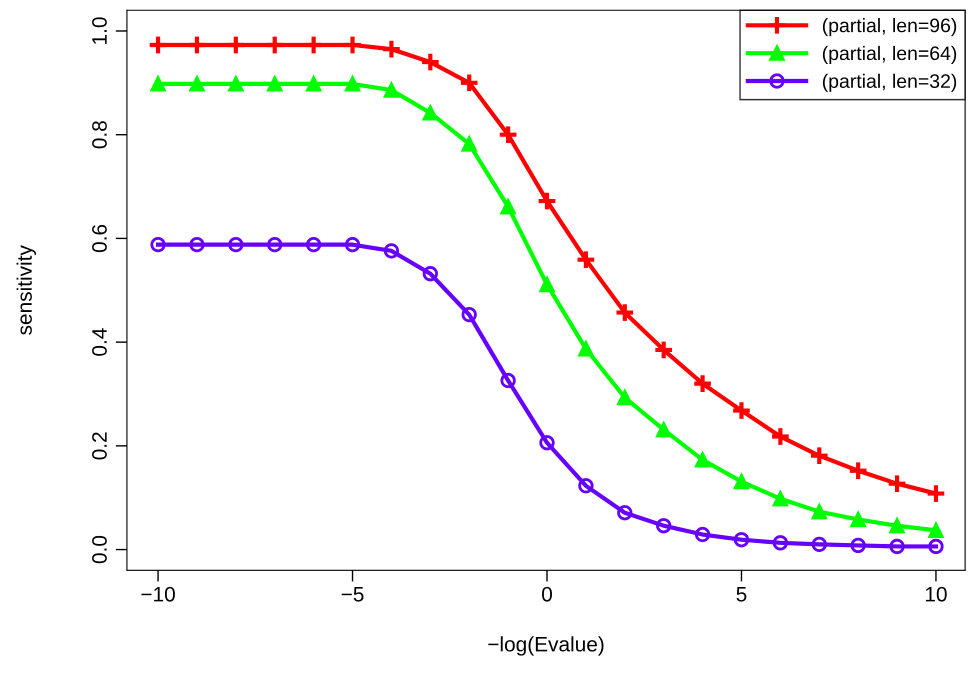 This screenshot has width=969, height=683. Describe the element at coordinates (99, 134) in the screenshot. I see `y-tick-label: 0.8` at that location.